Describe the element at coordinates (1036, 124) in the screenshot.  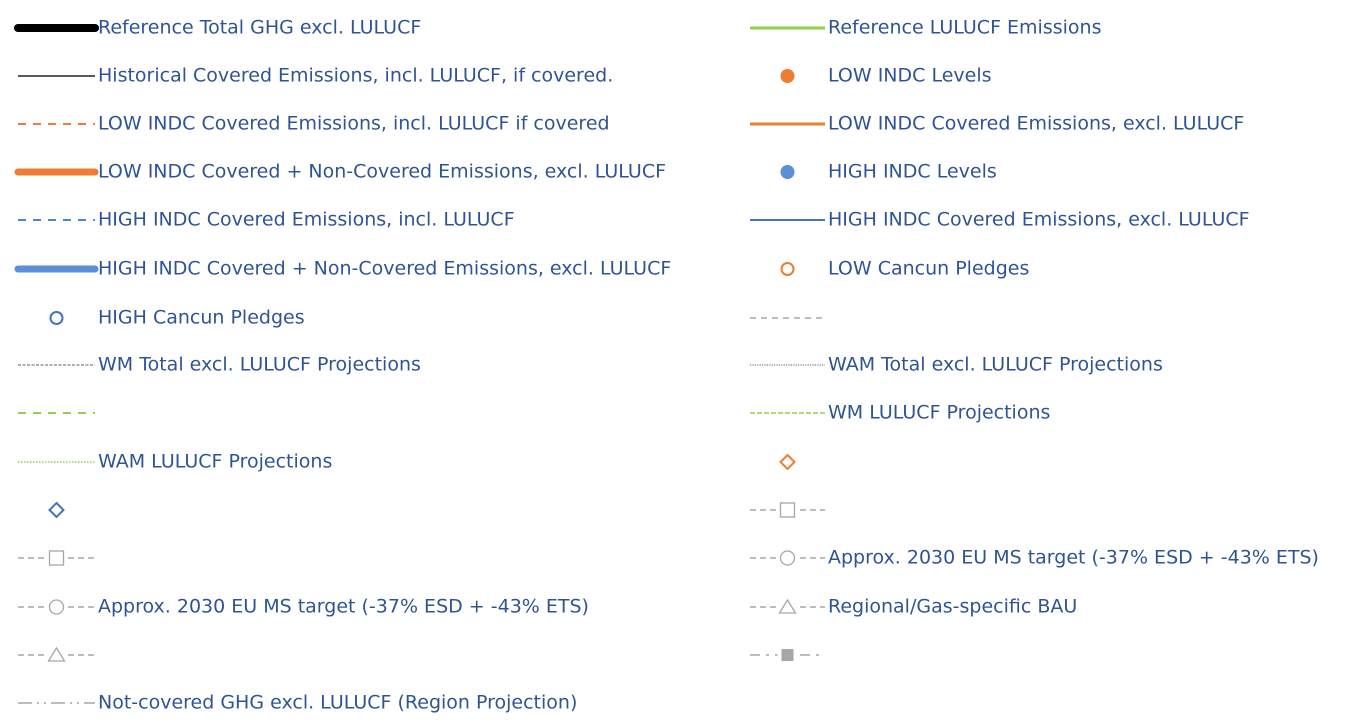
I see `legend-label: LOW INDC Covered Emissions, excl. LULUCF` at that location.